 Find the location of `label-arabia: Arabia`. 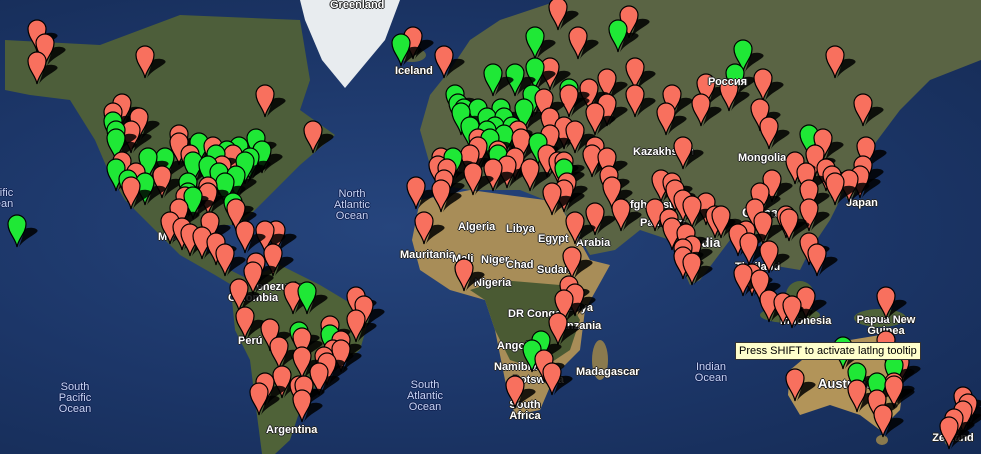

label-arabia: Arabia is located at coordinates (593, 243).